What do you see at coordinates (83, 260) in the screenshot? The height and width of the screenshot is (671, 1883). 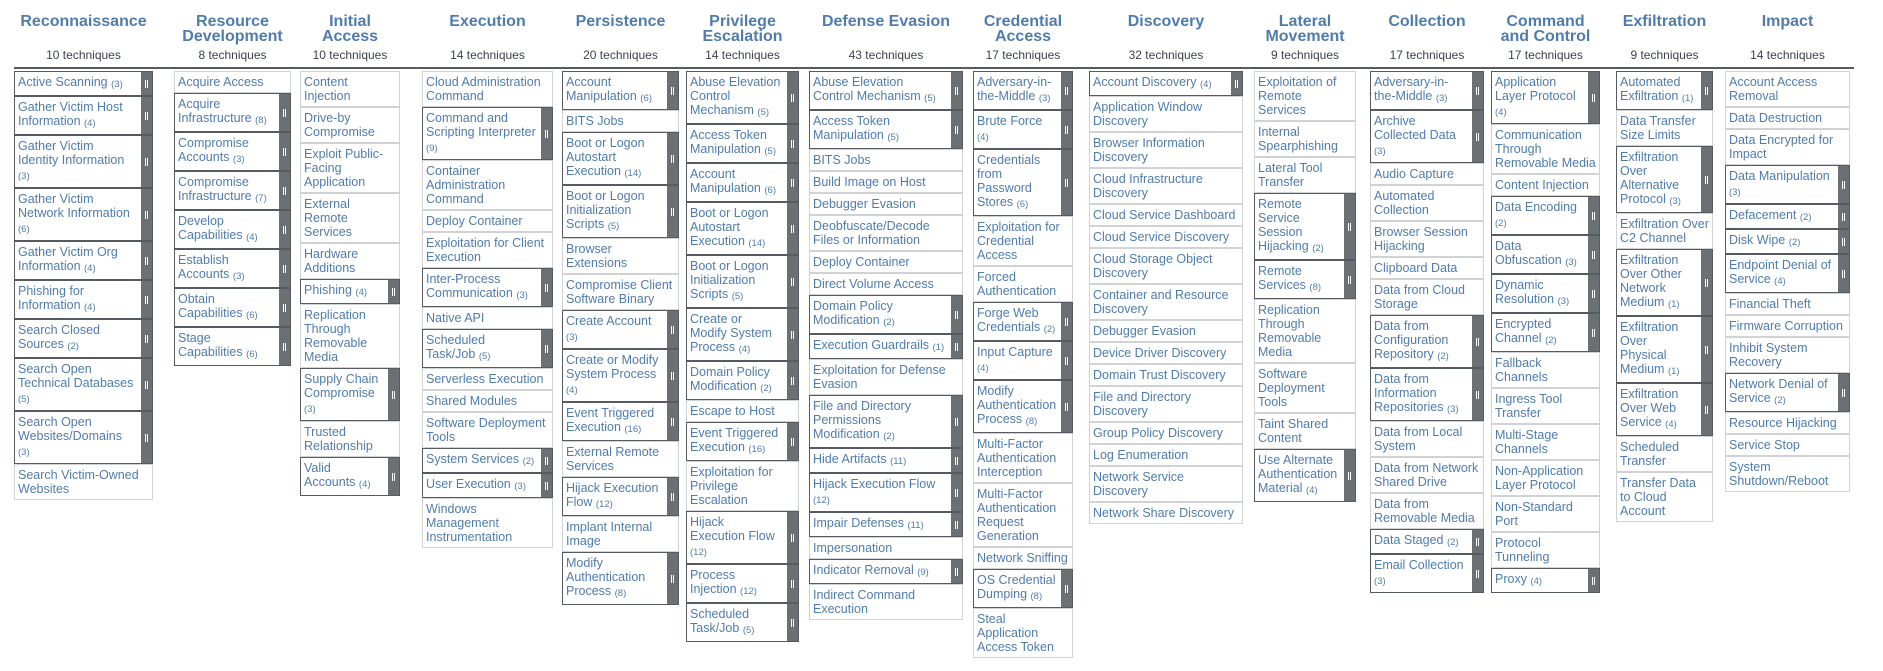 I see `technique-cell: Gather Victim Org Information (4)` at bounding box center [83, 260].